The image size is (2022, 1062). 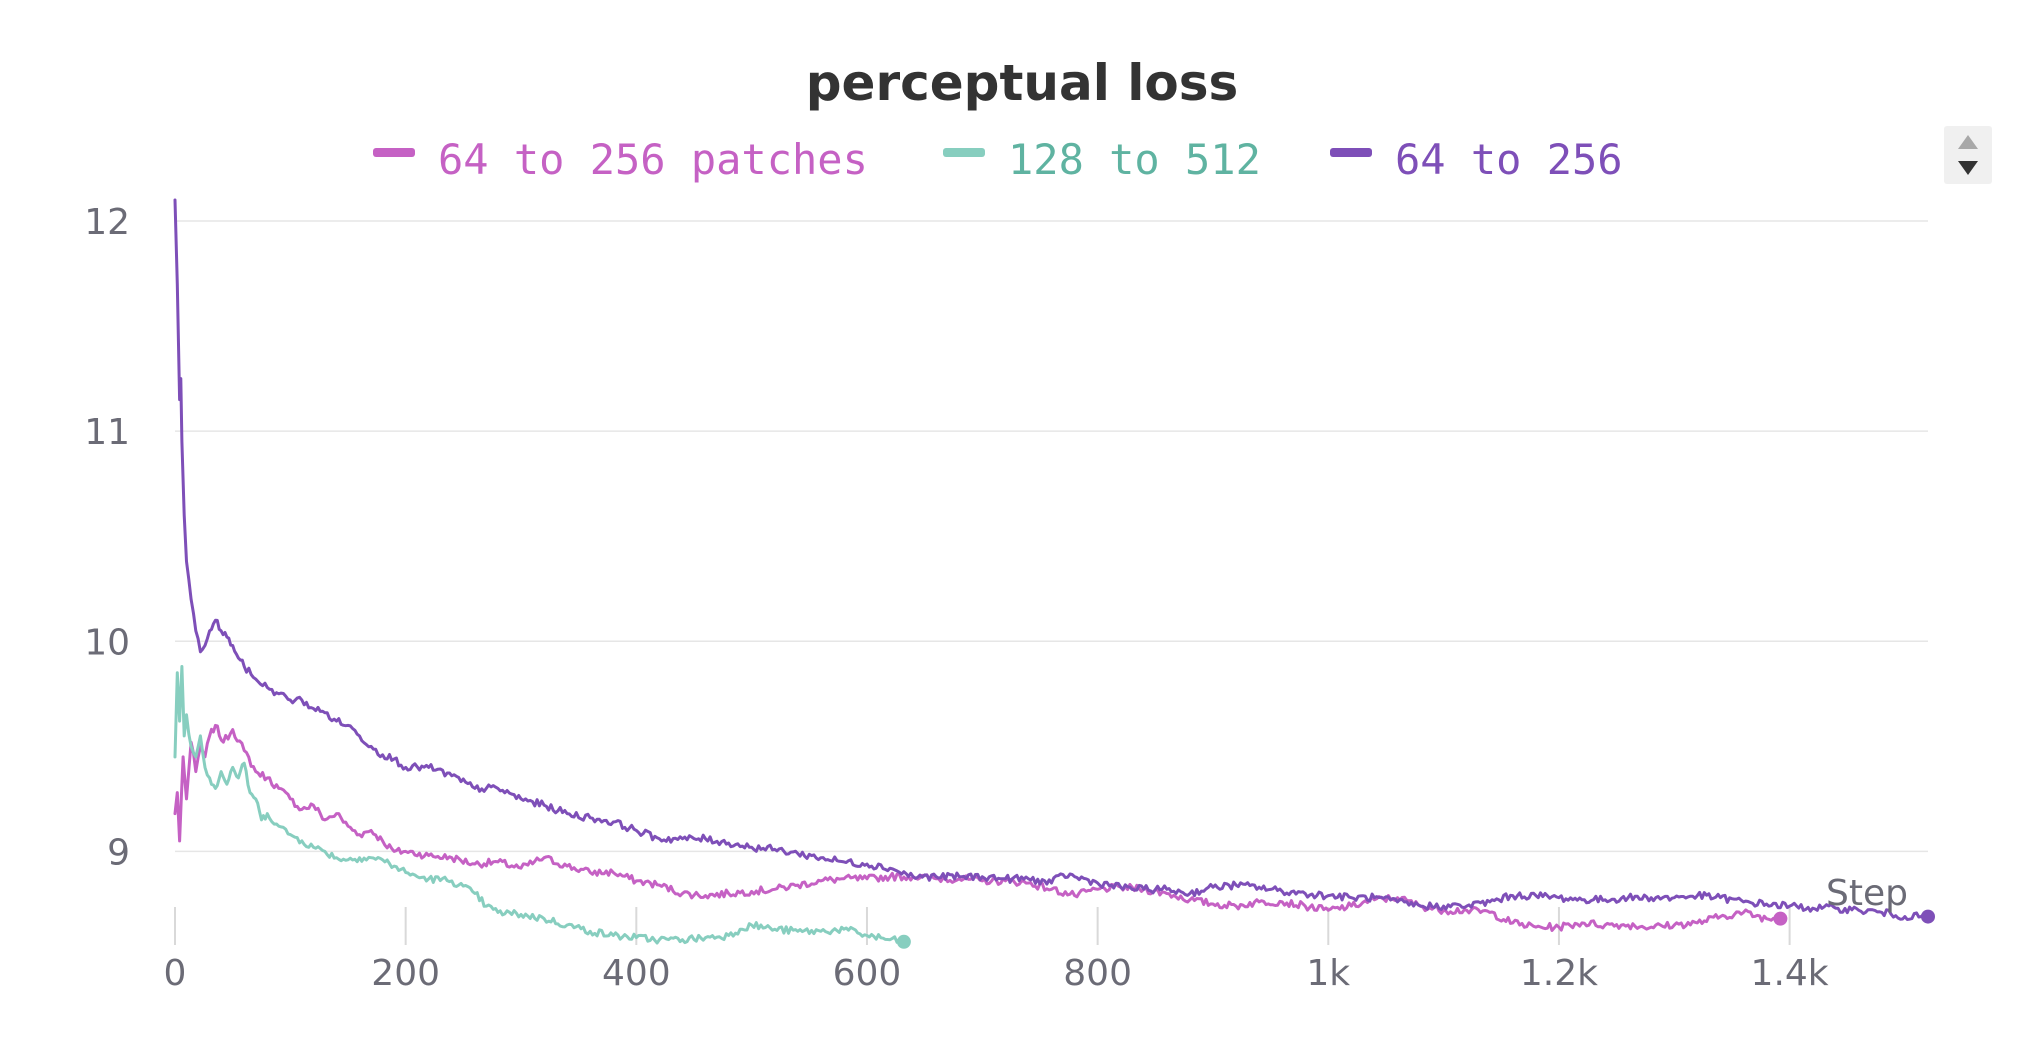 What do you see at coordinates (653, 159) in the screenshot?
I see `legend-label: 64 to 256 patches` at bounding box center [653, 159].